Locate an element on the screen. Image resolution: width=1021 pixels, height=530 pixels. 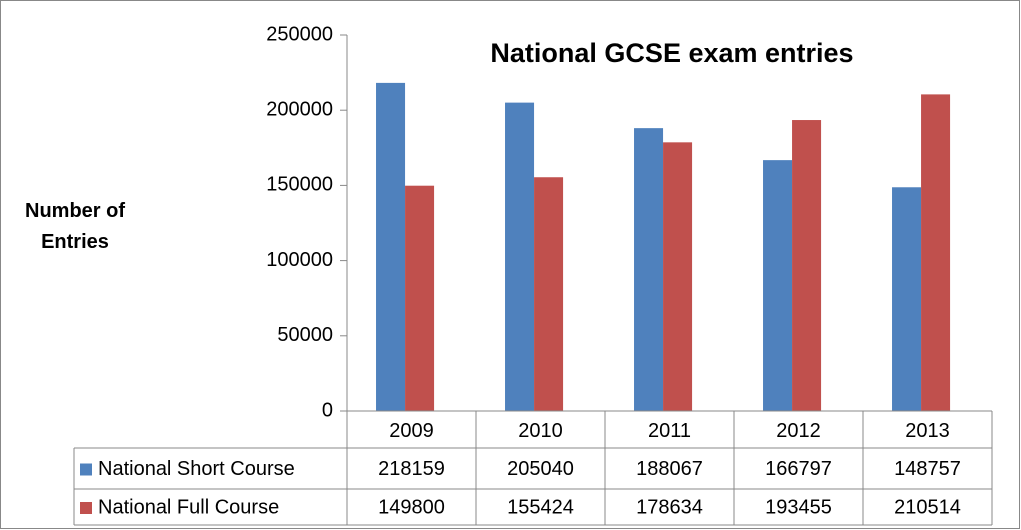
x-tick-label: 2010 is located at coordinates (540, 431).